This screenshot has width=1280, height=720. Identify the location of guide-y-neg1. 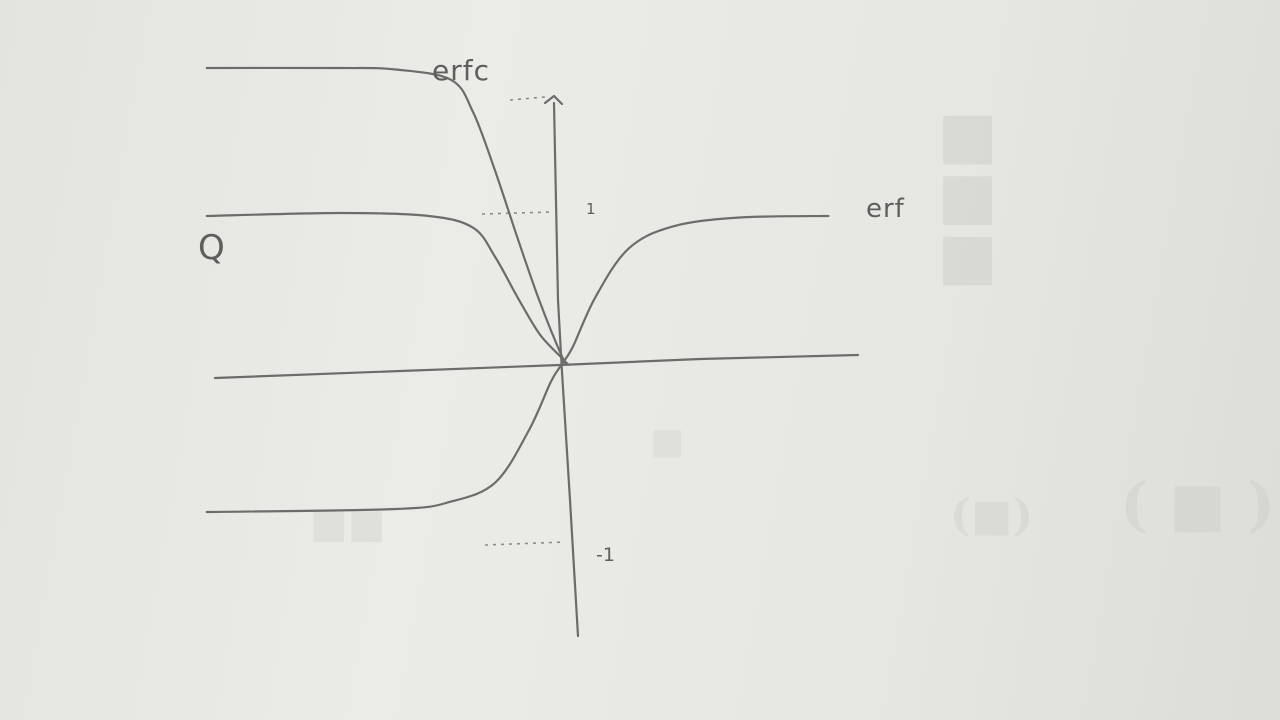
(525, 543).